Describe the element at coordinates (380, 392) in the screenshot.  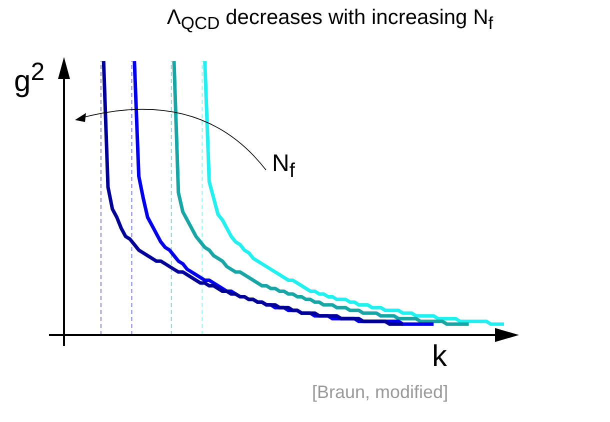
I see `text: [Braun, modified]` at that location.